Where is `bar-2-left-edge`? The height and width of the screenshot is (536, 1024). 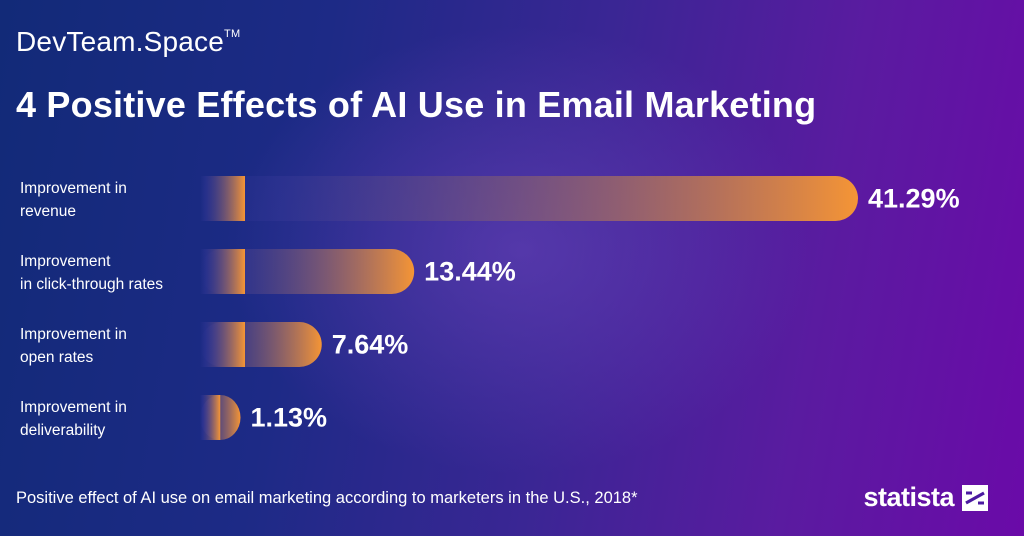
bar-2-left-edge is located at coordinates (222, 271).